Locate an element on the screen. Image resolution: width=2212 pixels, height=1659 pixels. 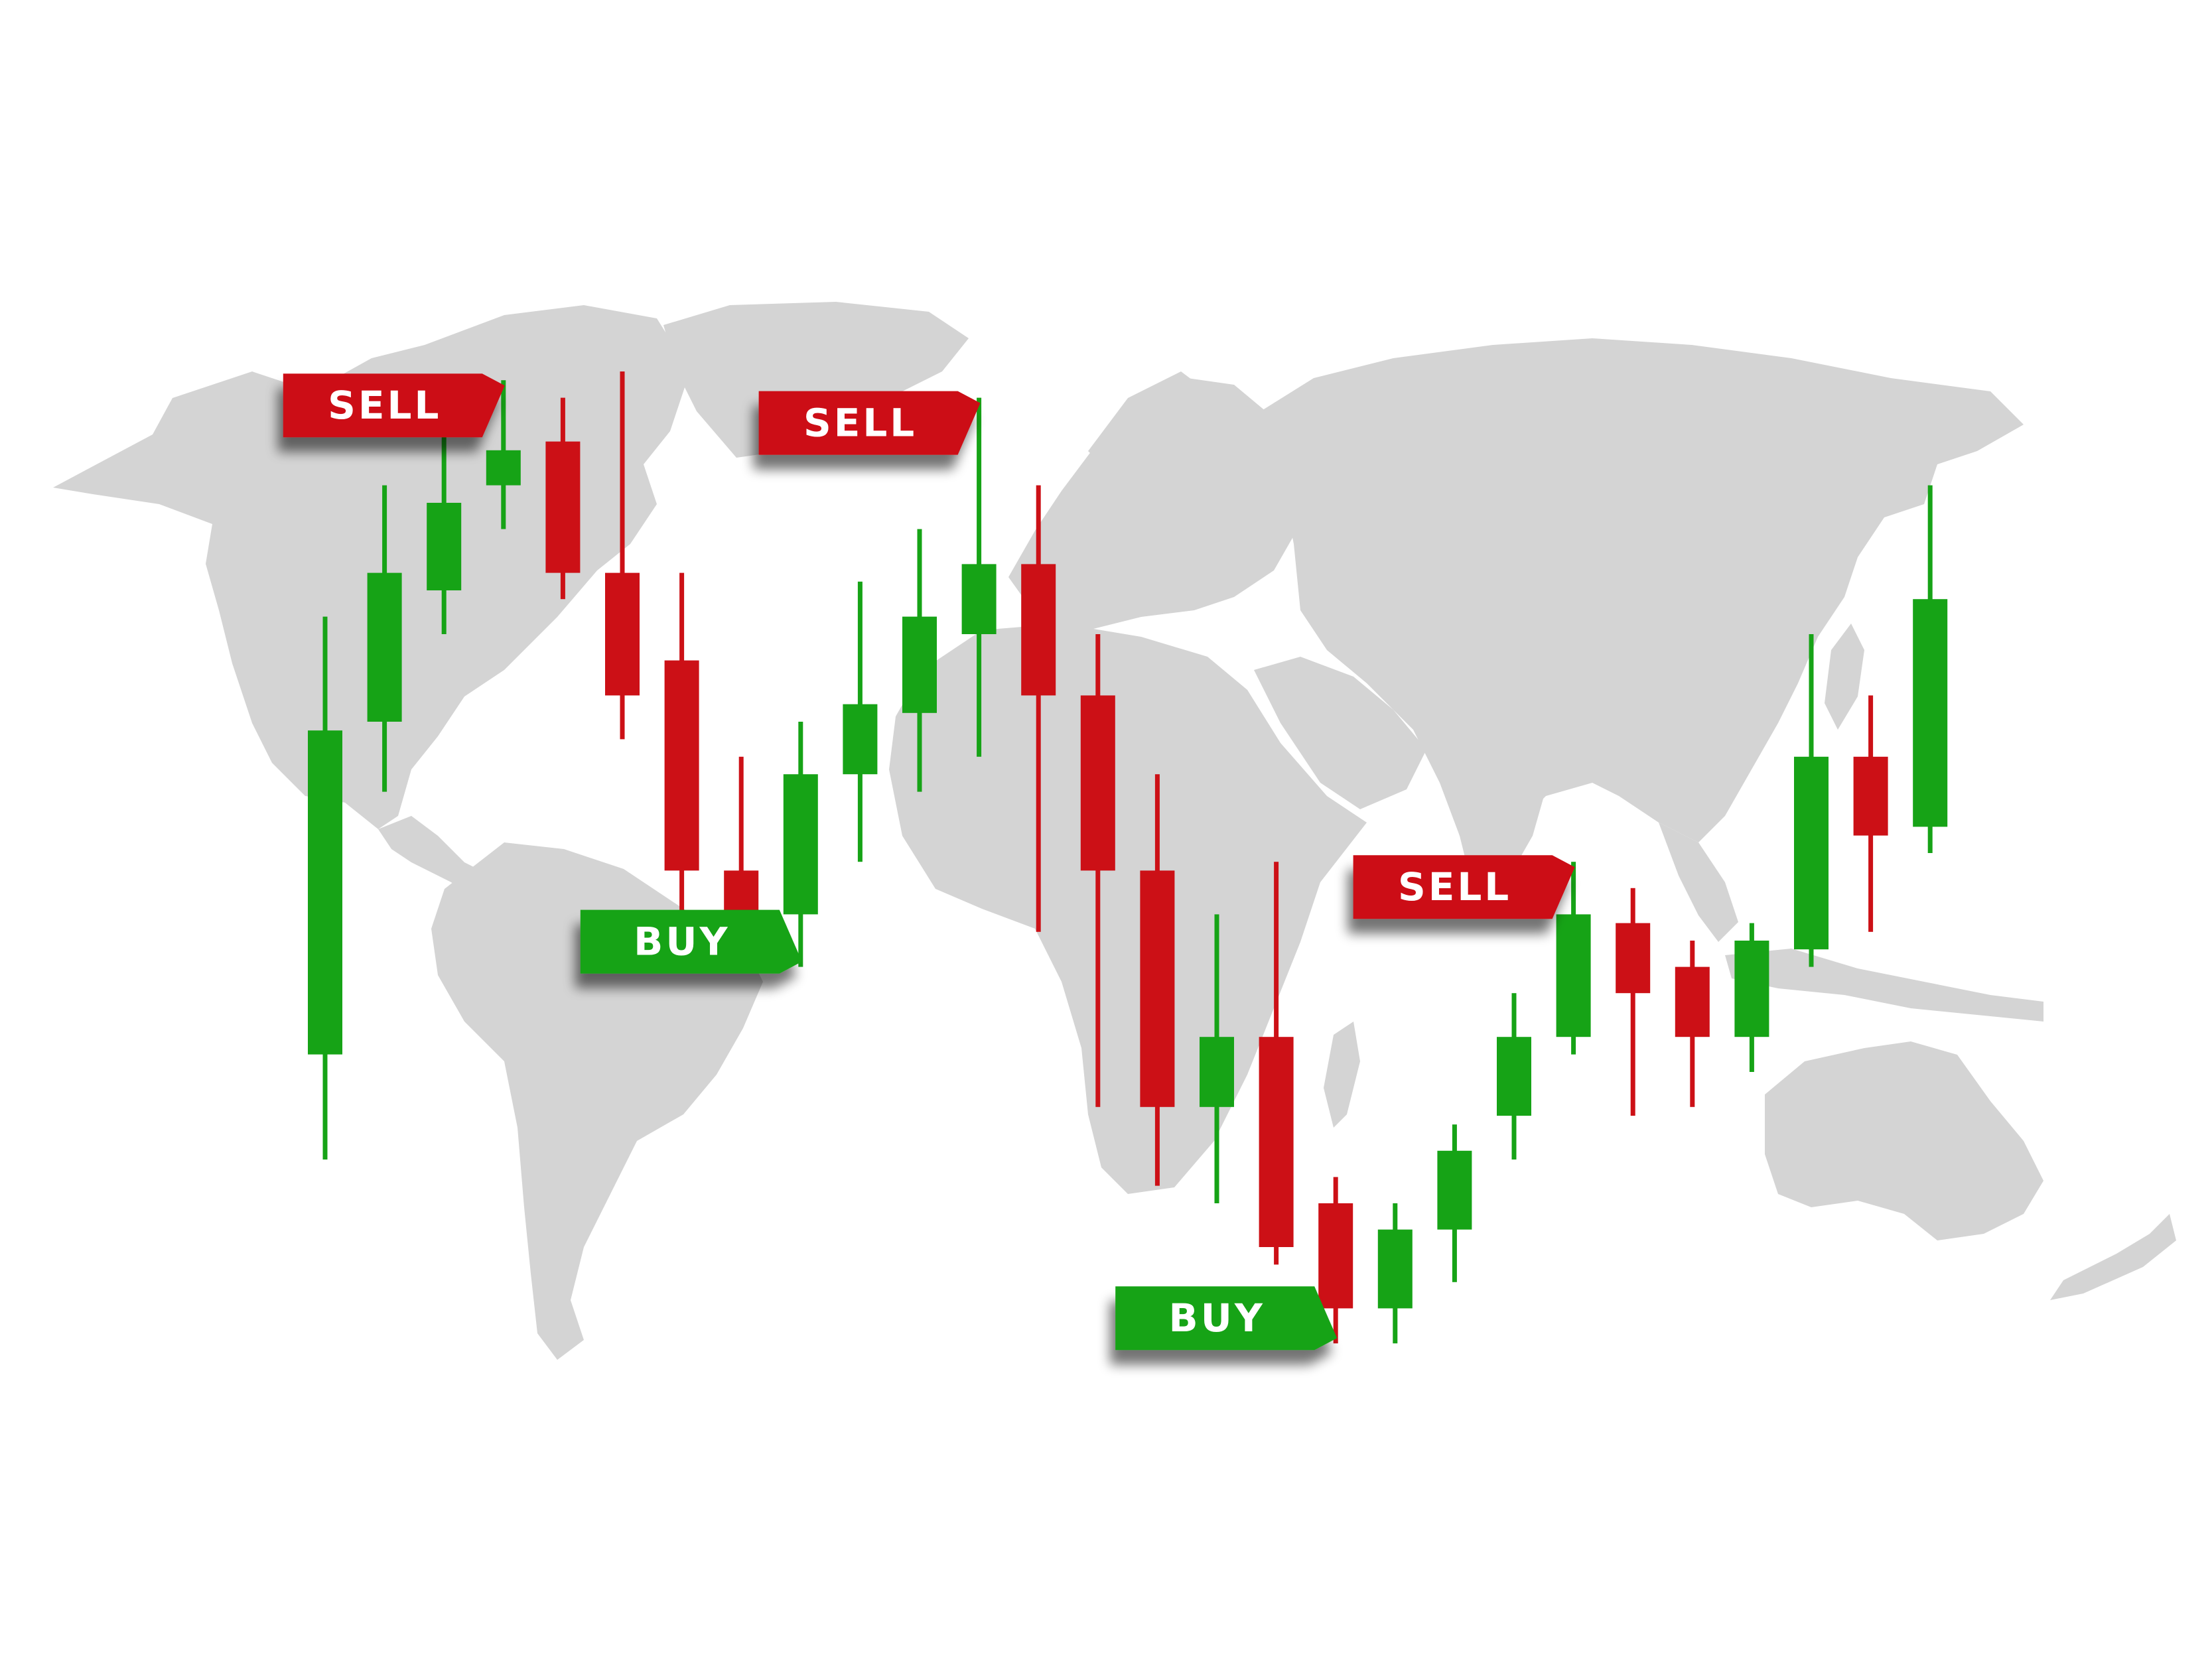
europe-landmass is located at coordinates (1154, 504).